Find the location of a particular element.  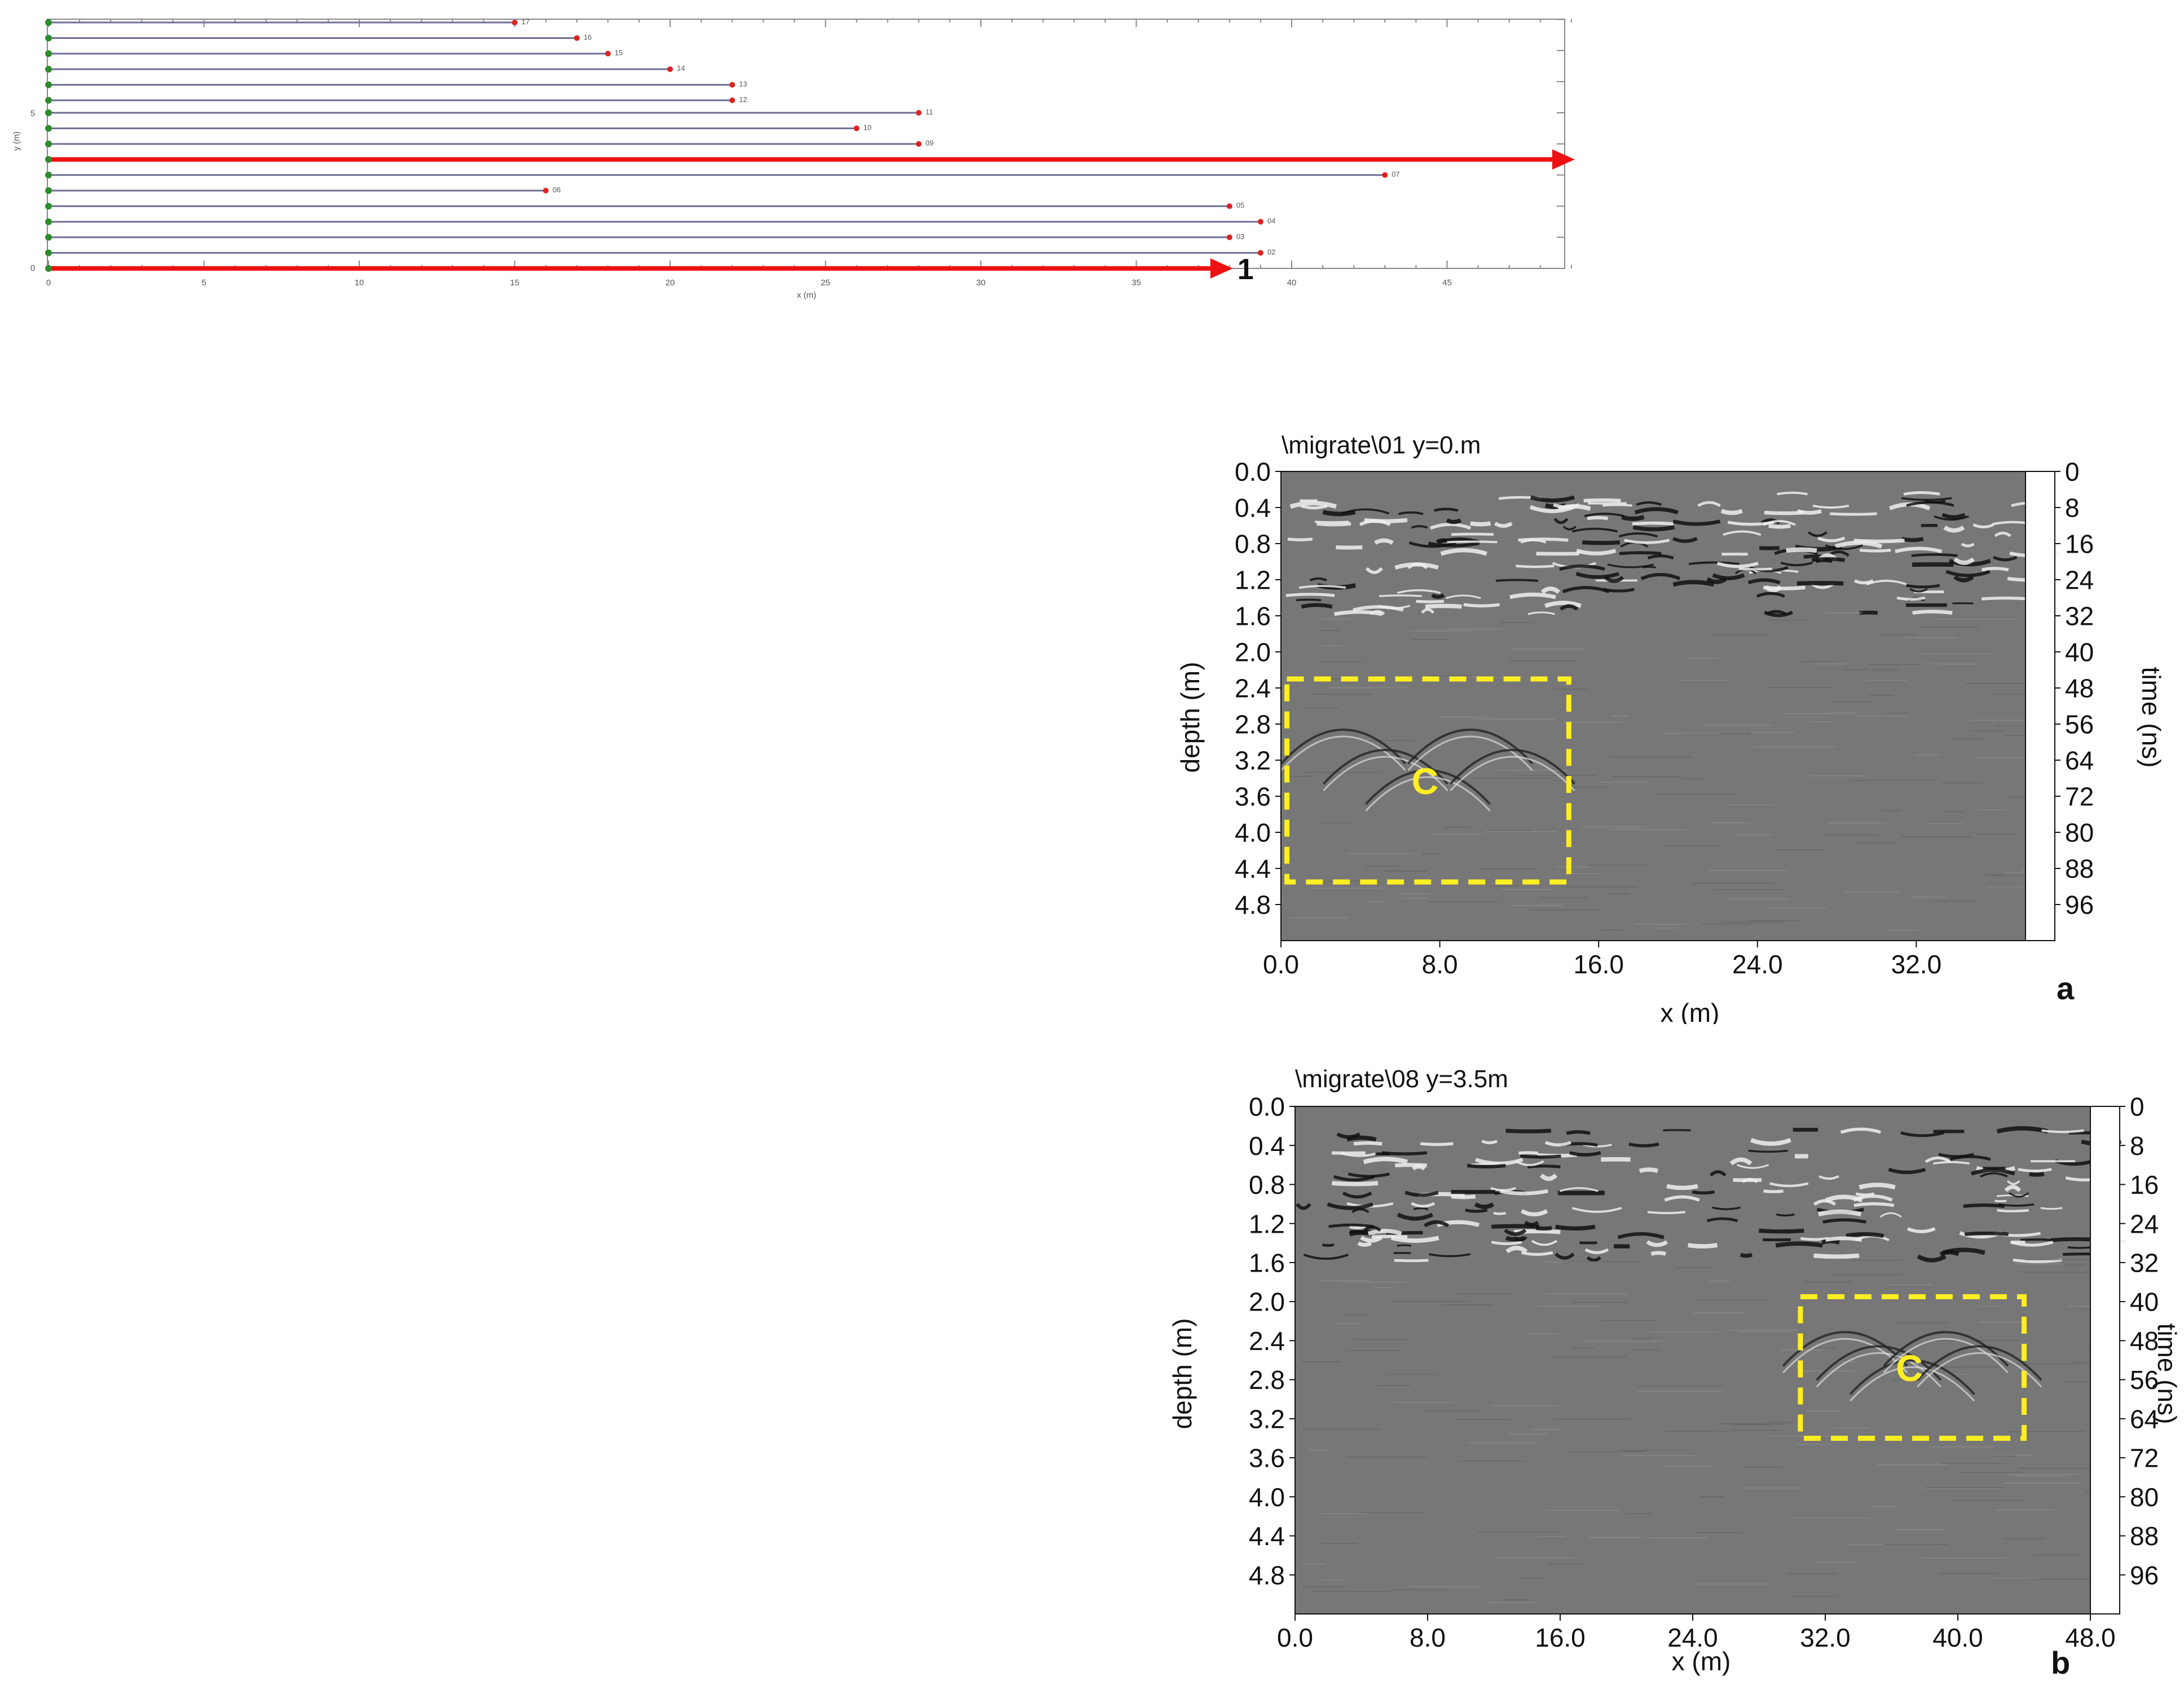

map-x-tick: 20 is located at coordinates (670, 283).